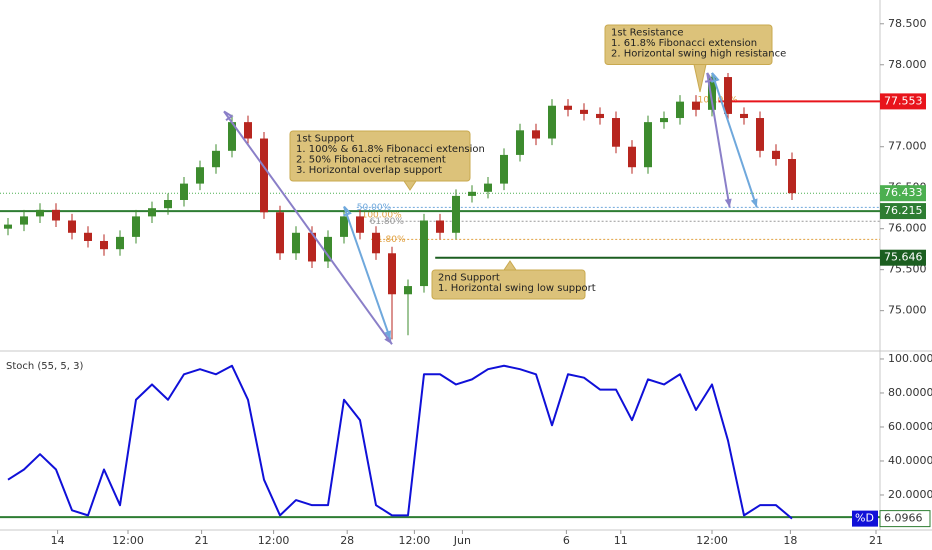 The height and width of the screenshot is (550, 932). I want to click on callout-text: 1st Support, so click(325, 138).